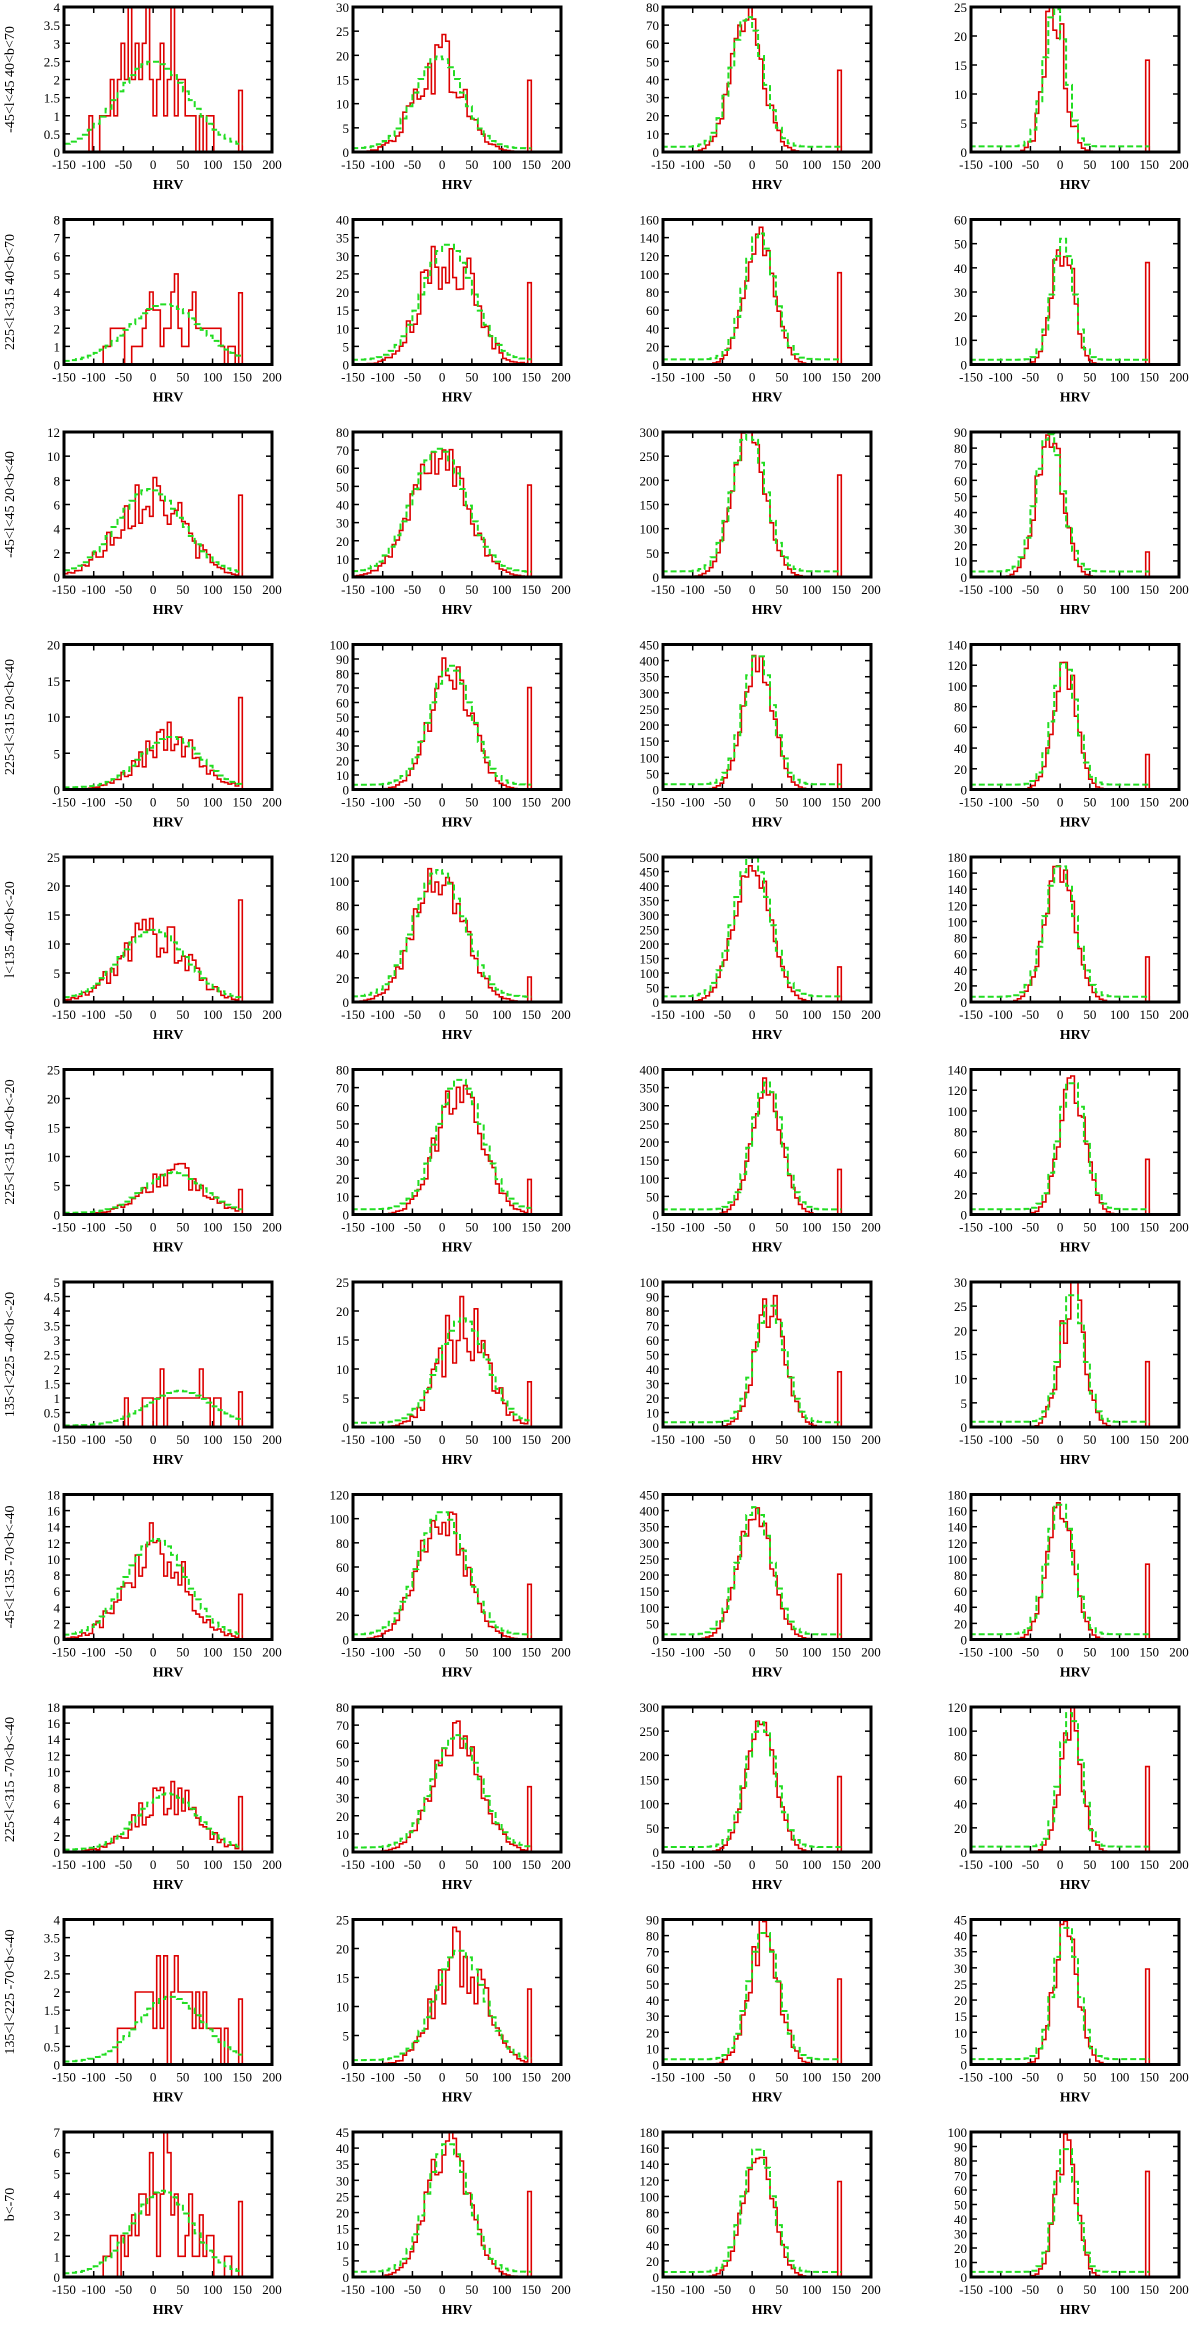 This screenshot has height=2326, width=1200. What do you see at coordinates (57, 1788) in the screenshot?
I see `y-tick-label: 8` at bounding box center [57, 1788].